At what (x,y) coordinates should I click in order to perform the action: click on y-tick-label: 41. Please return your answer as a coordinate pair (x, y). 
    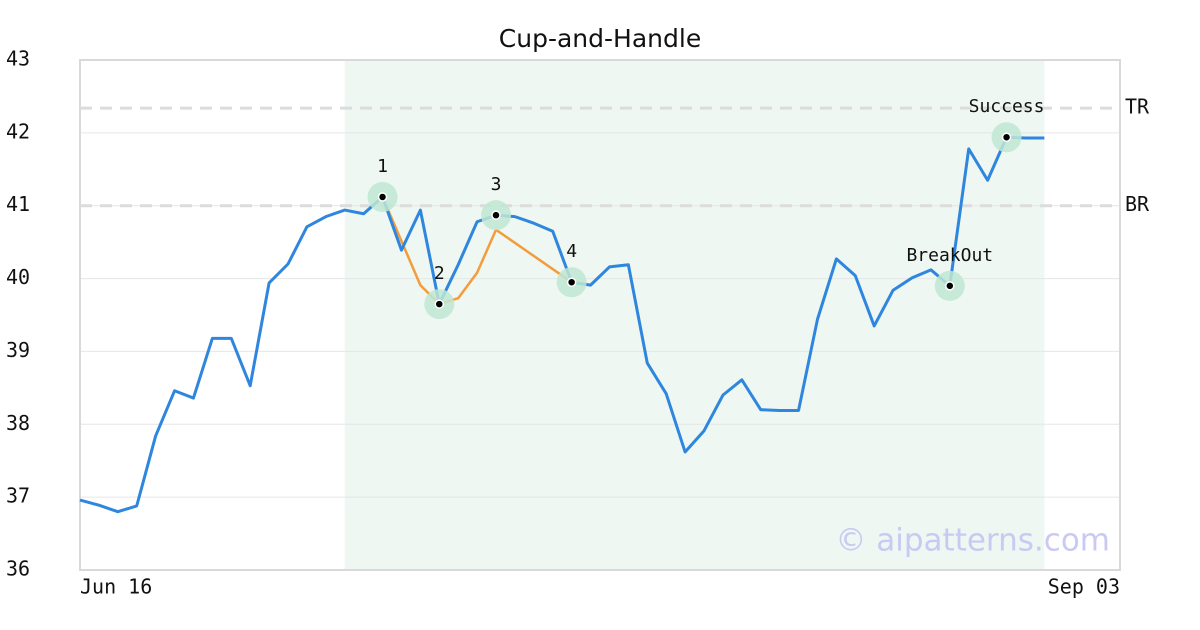
    Looking at the image, I should click on (18, 204).